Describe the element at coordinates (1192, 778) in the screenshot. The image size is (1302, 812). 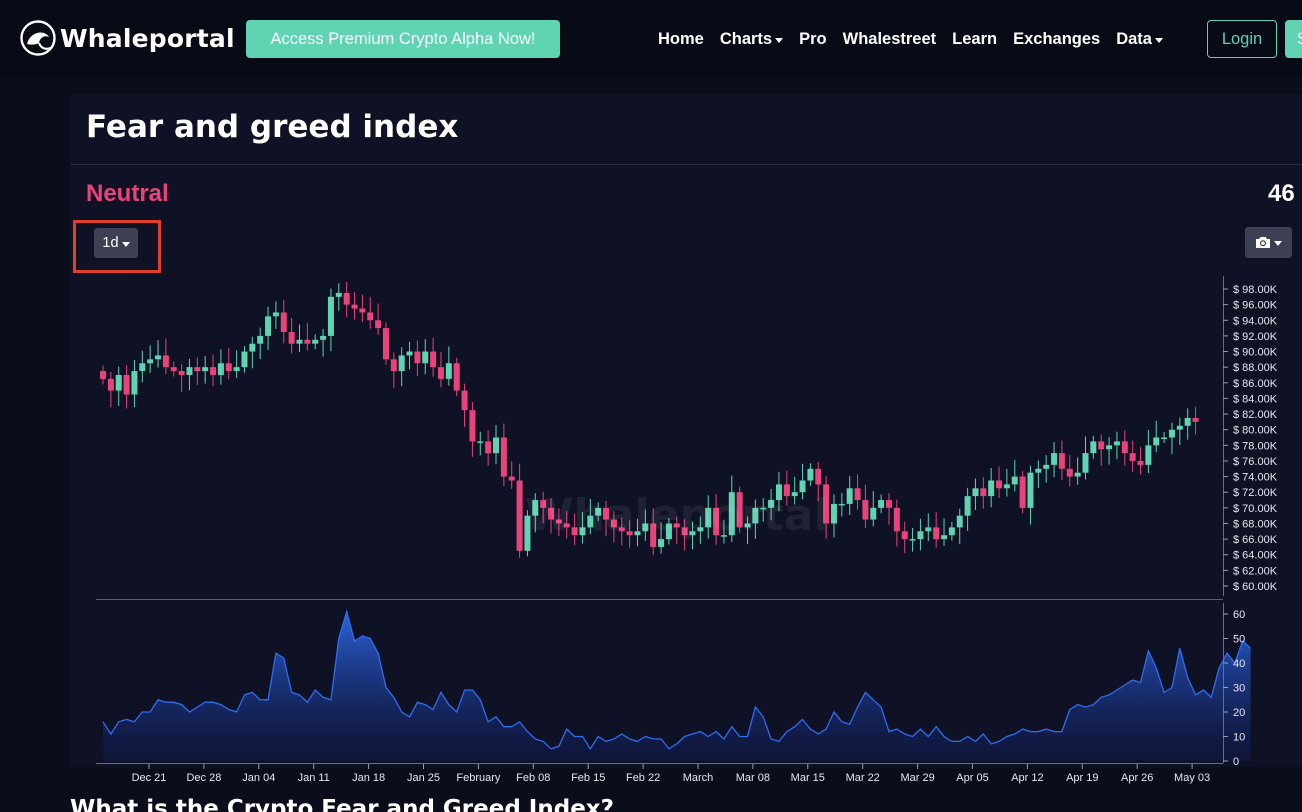
I see `time-tick-label: May 03` at that location.